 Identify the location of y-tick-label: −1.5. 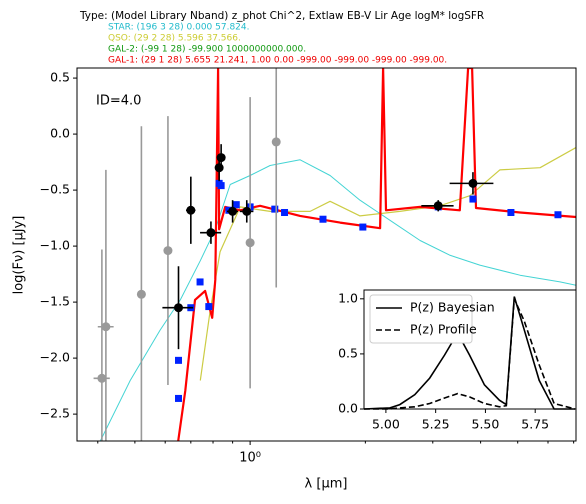
(55, 301).